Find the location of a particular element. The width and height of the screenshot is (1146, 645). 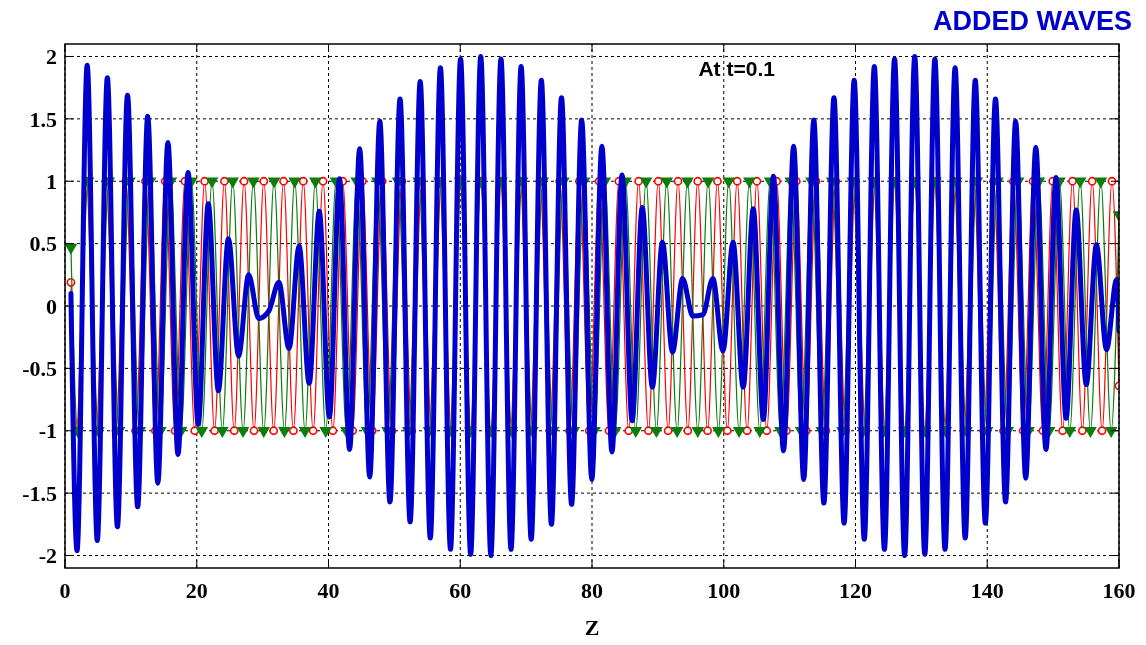

y-tick-label: 1.5 is located at coordinates (43, 119).